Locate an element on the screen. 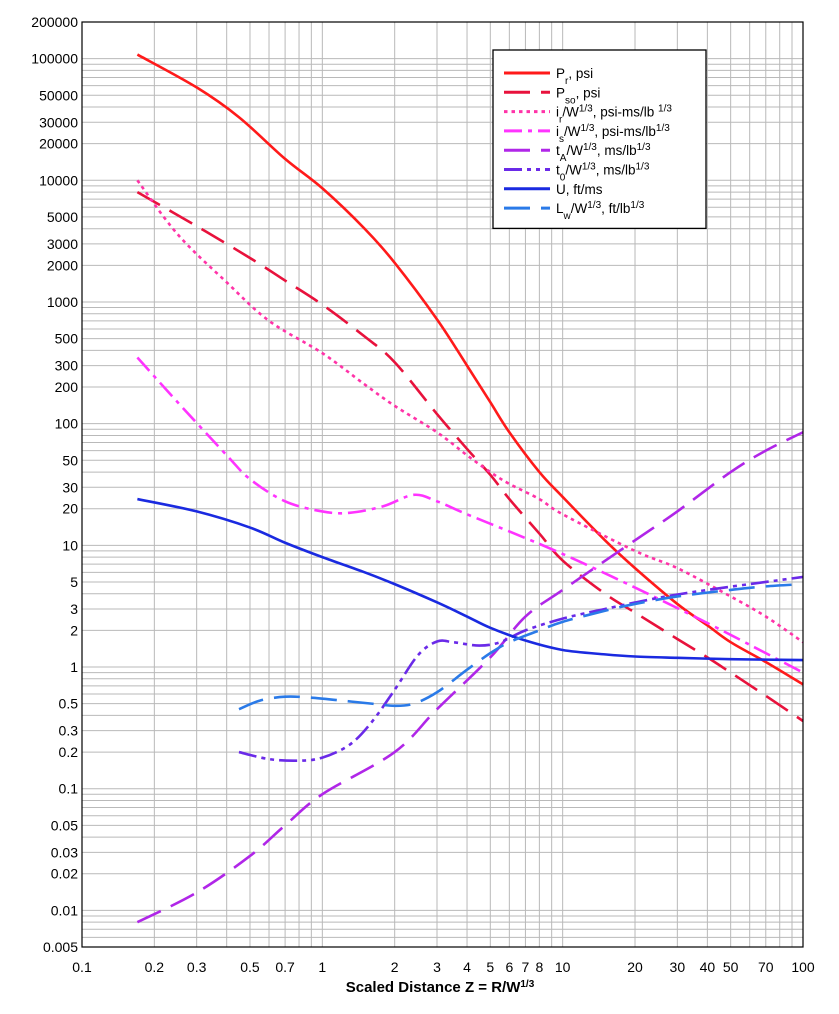 This screenshot has height=1014, width=839. y-tick-label: 1000 is located at coordinates (62, 302).